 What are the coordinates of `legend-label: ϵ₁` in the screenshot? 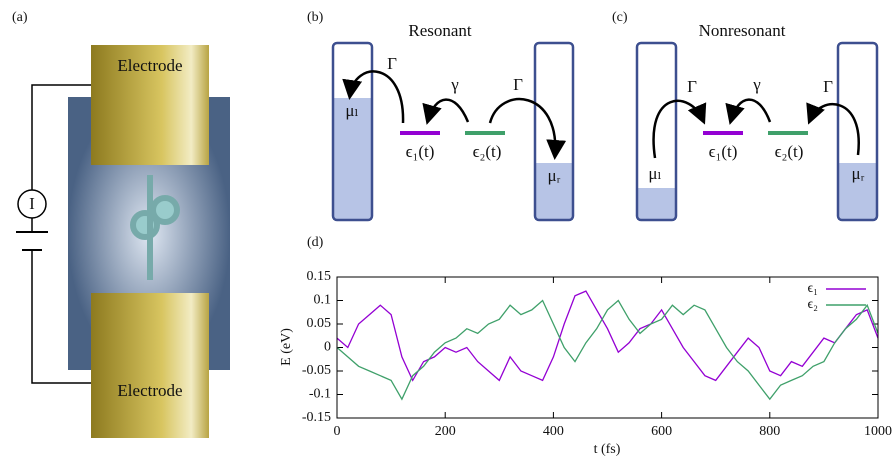 It's located at (812, 288).